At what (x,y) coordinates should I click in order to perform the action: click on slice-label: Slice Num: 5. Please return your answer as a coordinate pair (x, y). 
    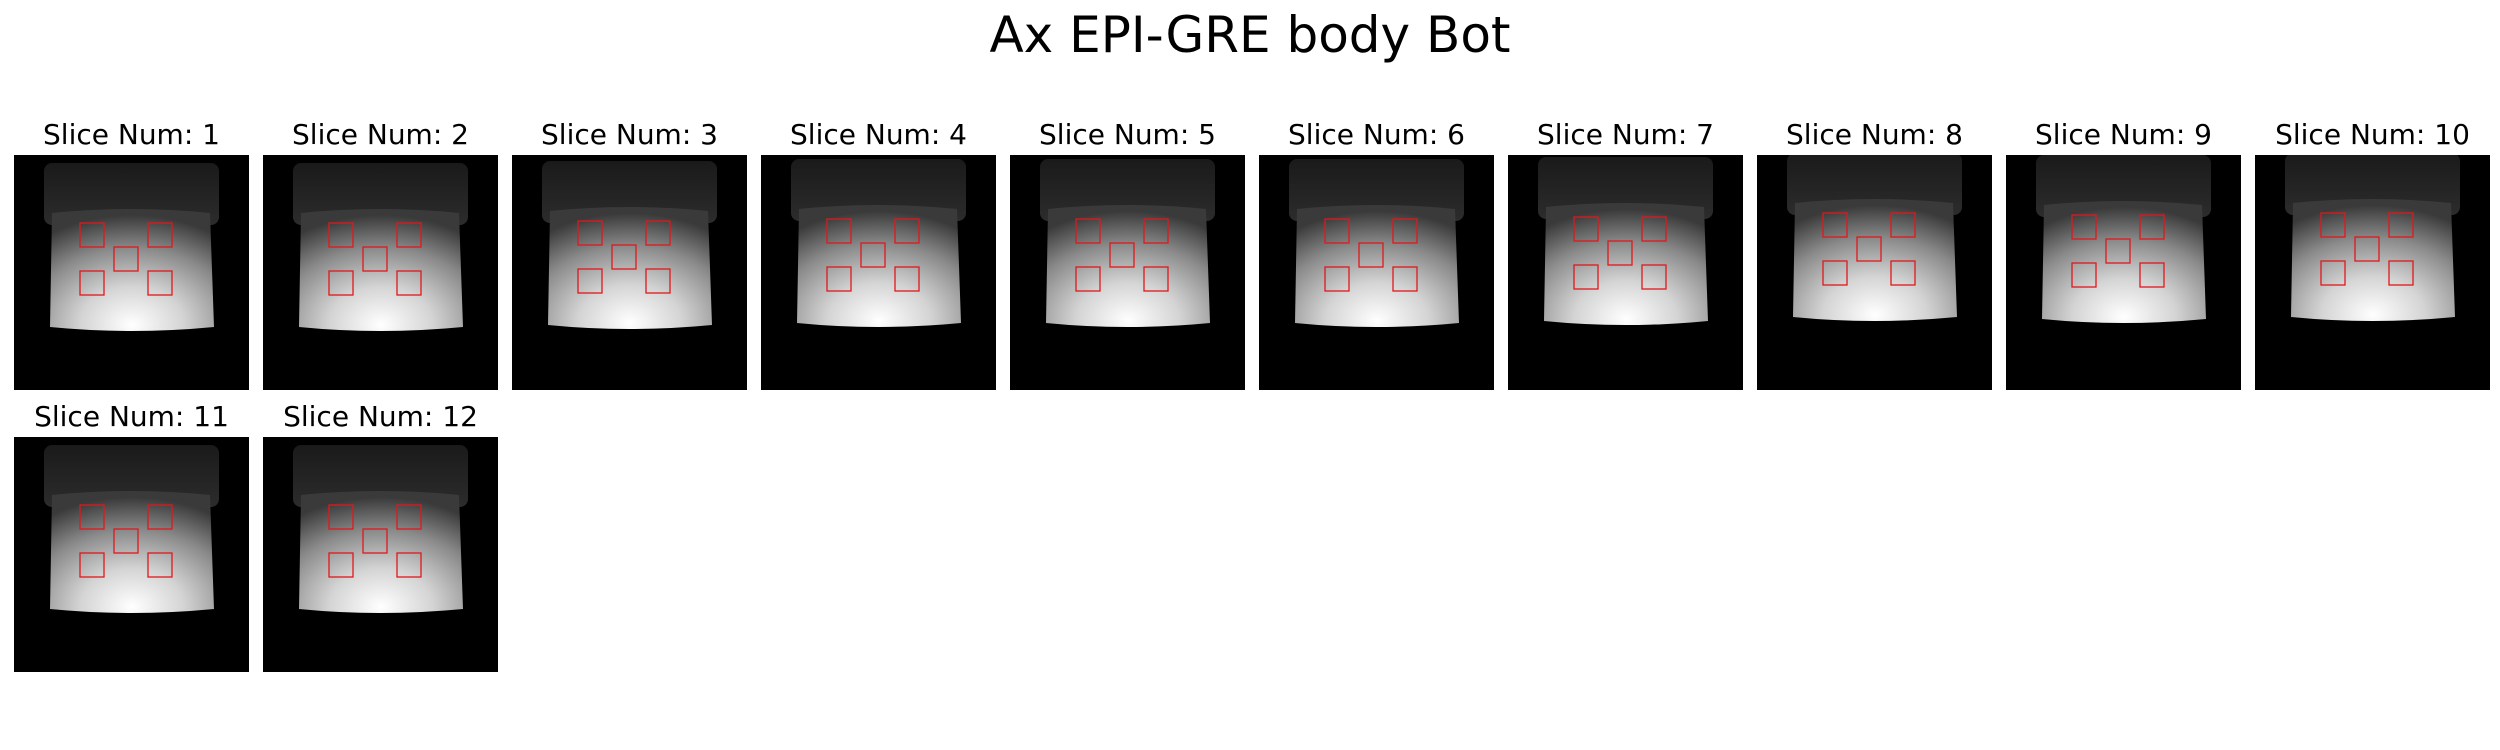
    Looking at the image, I should click on (1127, 134).